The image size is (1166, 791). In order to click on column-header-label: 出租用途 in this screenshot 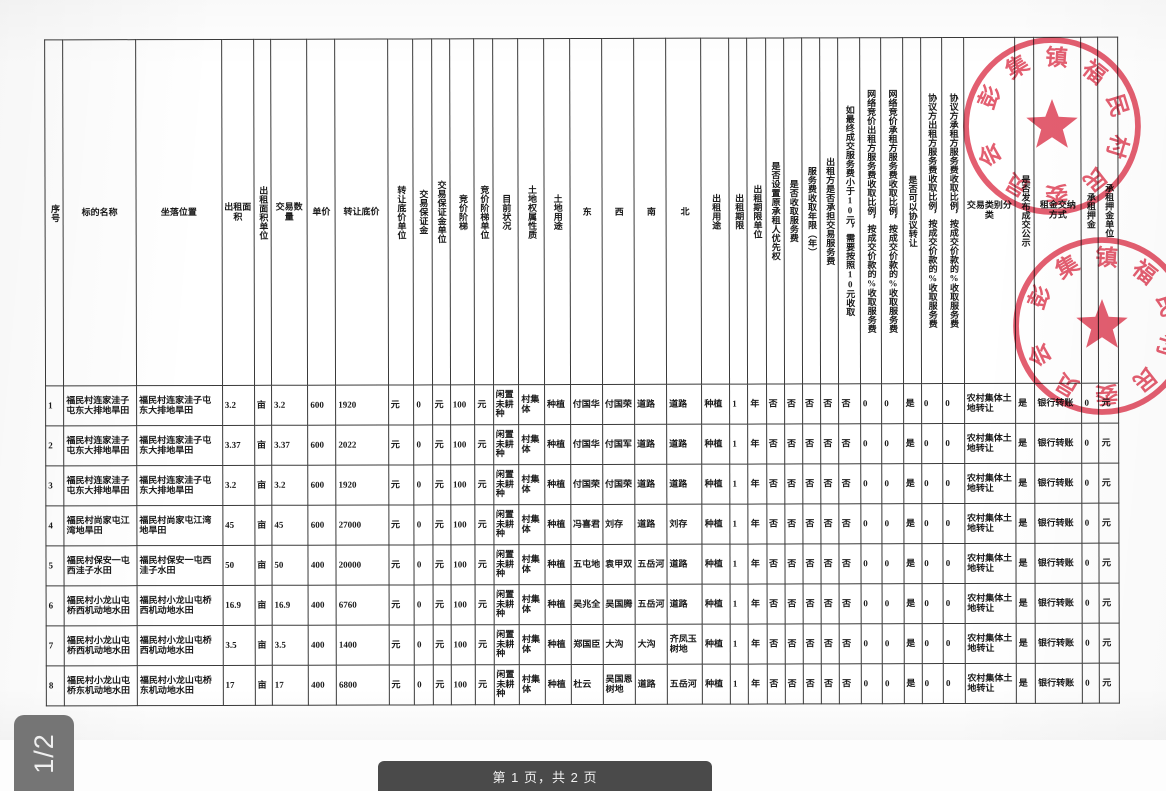, I will do `click(716, 211)`.